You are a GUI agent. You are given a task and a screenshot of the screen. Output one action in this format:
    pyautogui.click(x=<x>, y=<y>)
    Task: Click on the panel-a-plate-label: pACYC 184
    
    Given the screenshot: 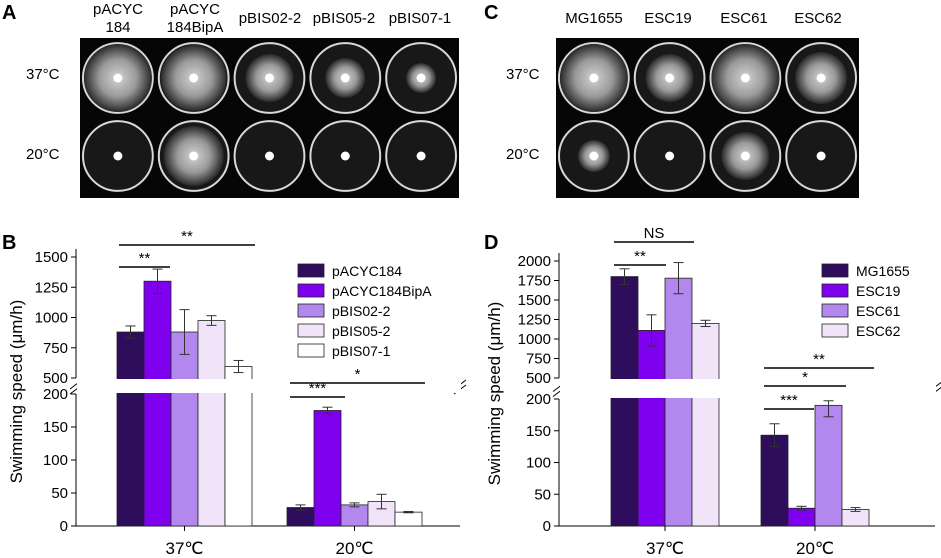 What is the action you would take?
    pyautogui.click(x=118, y=19)
    